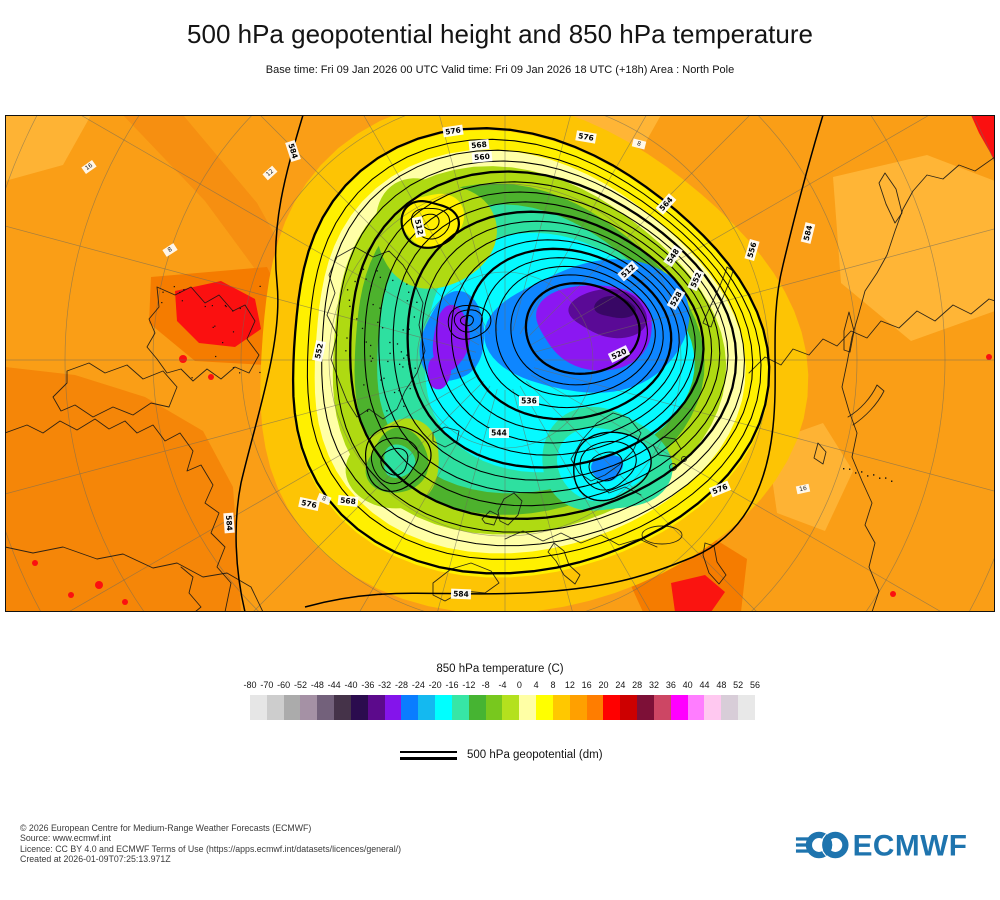 The height and width of the screenshot is (900, 1000). Describe the element at coordinates (502, 685) in the screenshot. I see `colorbar-tick: -4` at that location.